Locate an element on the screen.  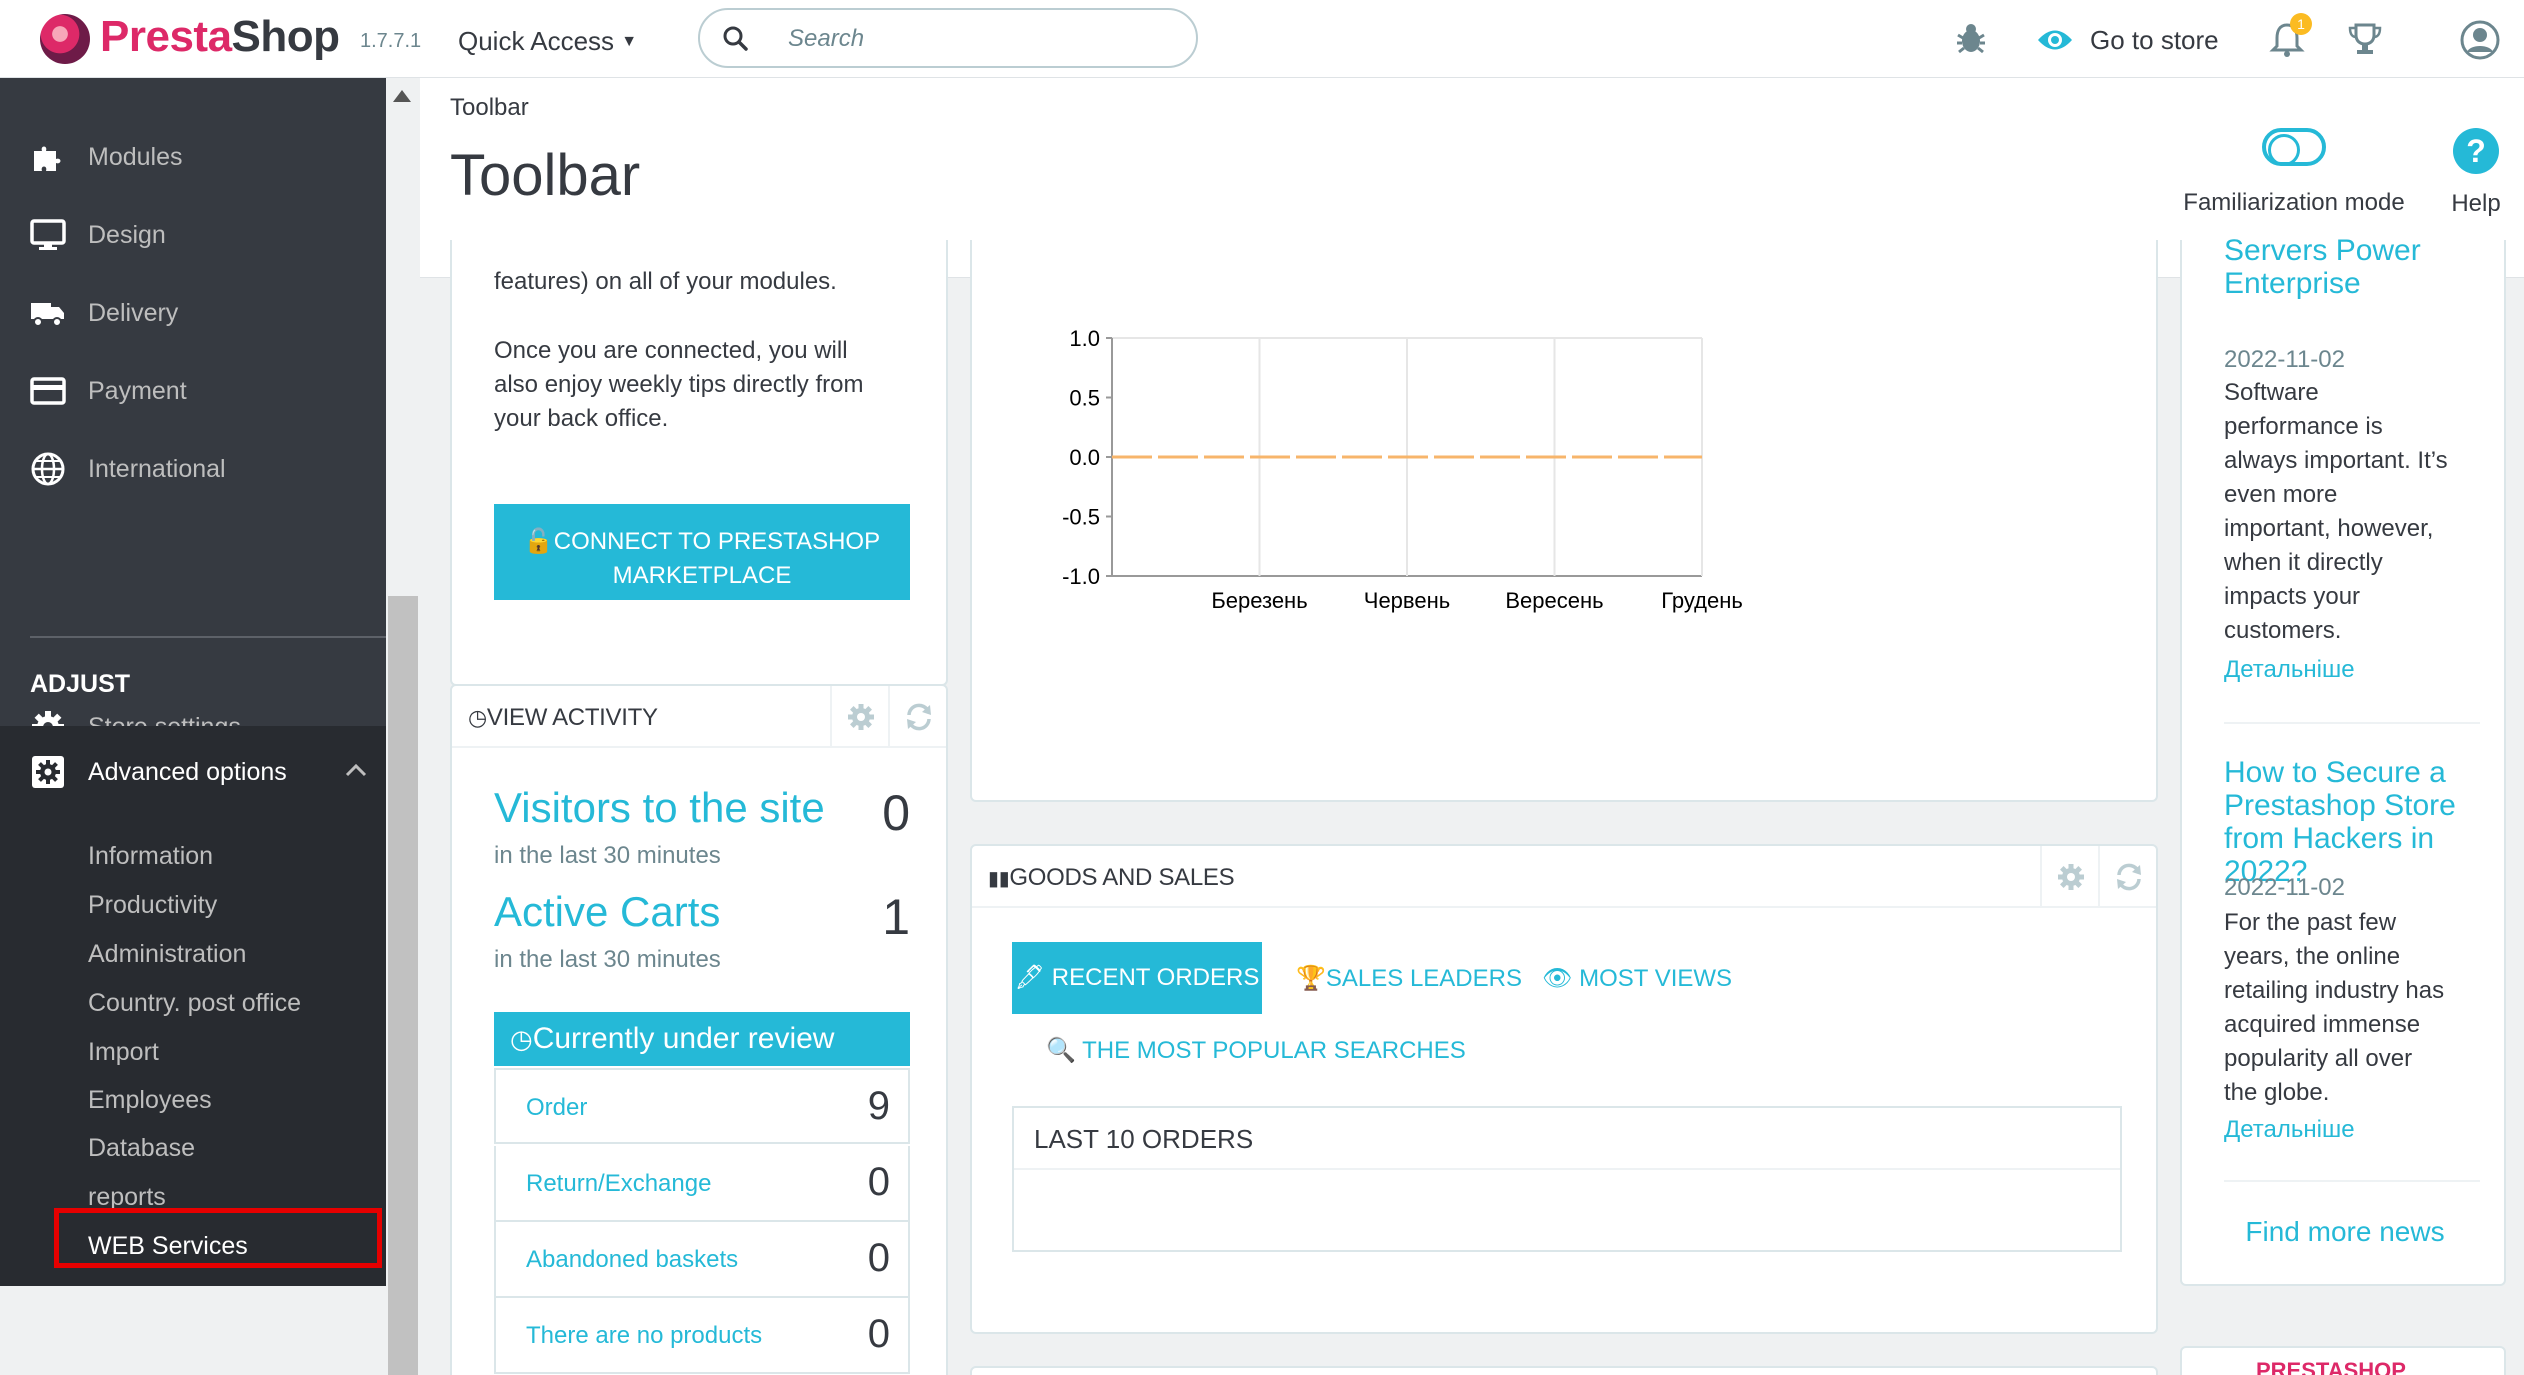
sidebar-item-design: Design is located at coordinates (193, 235).